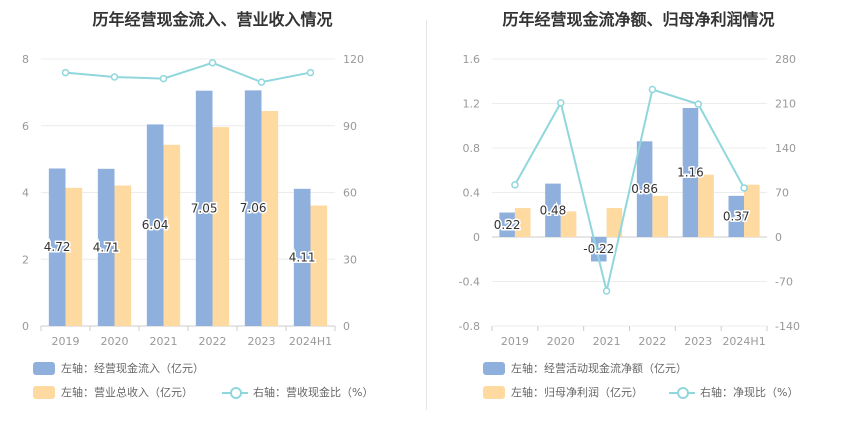 The height and width of the screenshot is (437, 850). I want to click on bar-data-label: 4.11, so click(302, 257).